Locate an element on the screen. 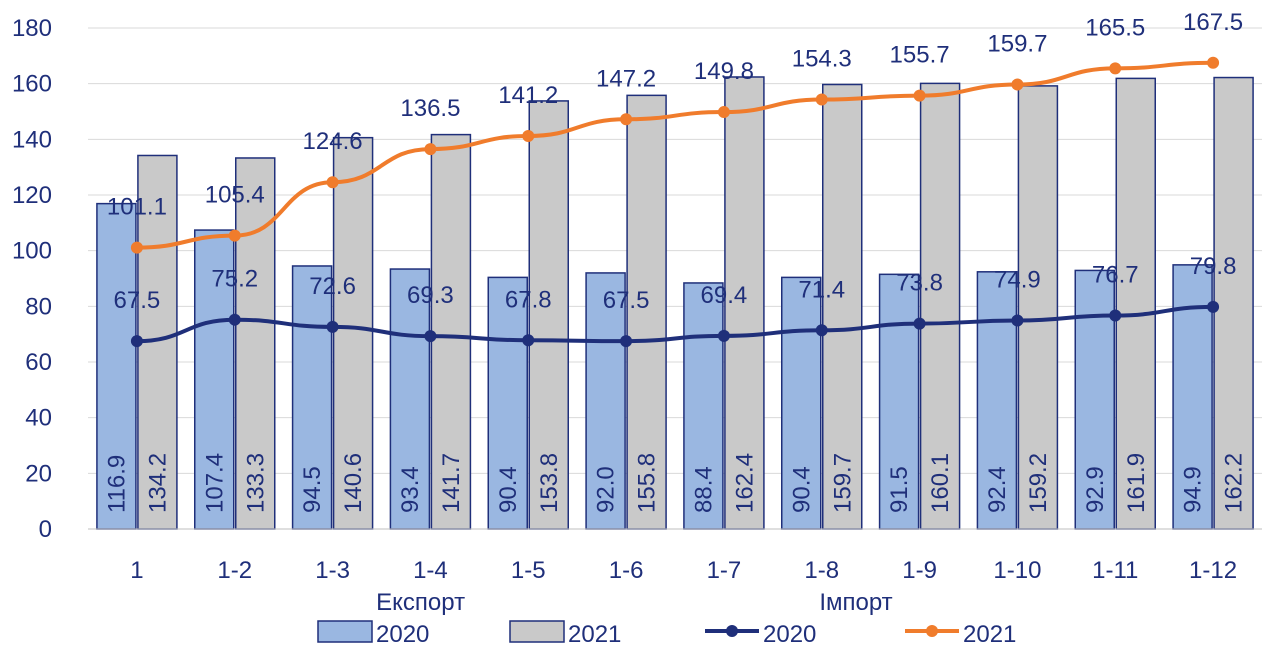  line-data-label: 159.7 is located at coordinates (1017, 44).